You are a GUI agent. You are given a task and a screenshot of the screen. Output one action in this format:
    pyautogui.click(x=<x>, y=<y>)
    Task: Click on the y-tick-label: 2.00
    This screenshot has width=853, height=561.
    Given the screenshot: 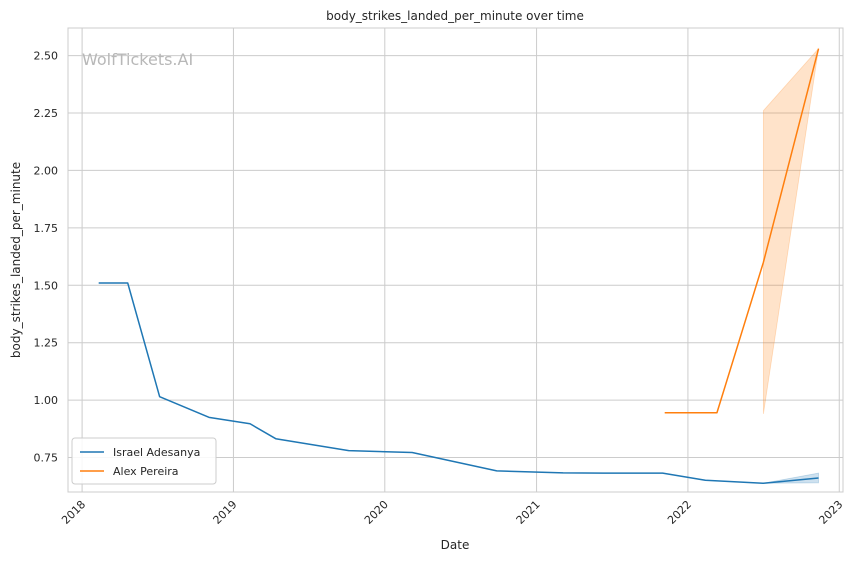 What is the action you would take?
    pyautogui.click(x=46, y=170)
    